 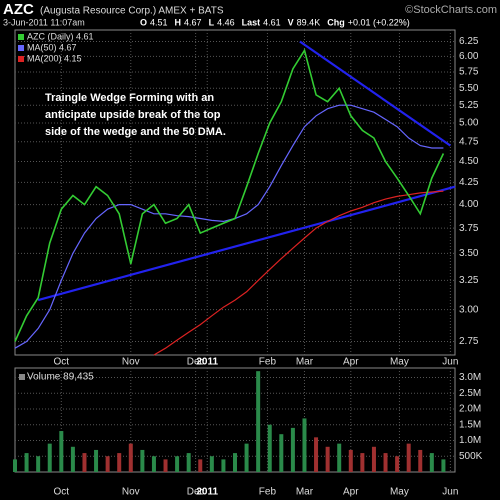 What do you see at coordinates (469, 204) in the screenshot?
I see `y-tick-label: 4.00` at bounding box center [469, 204].